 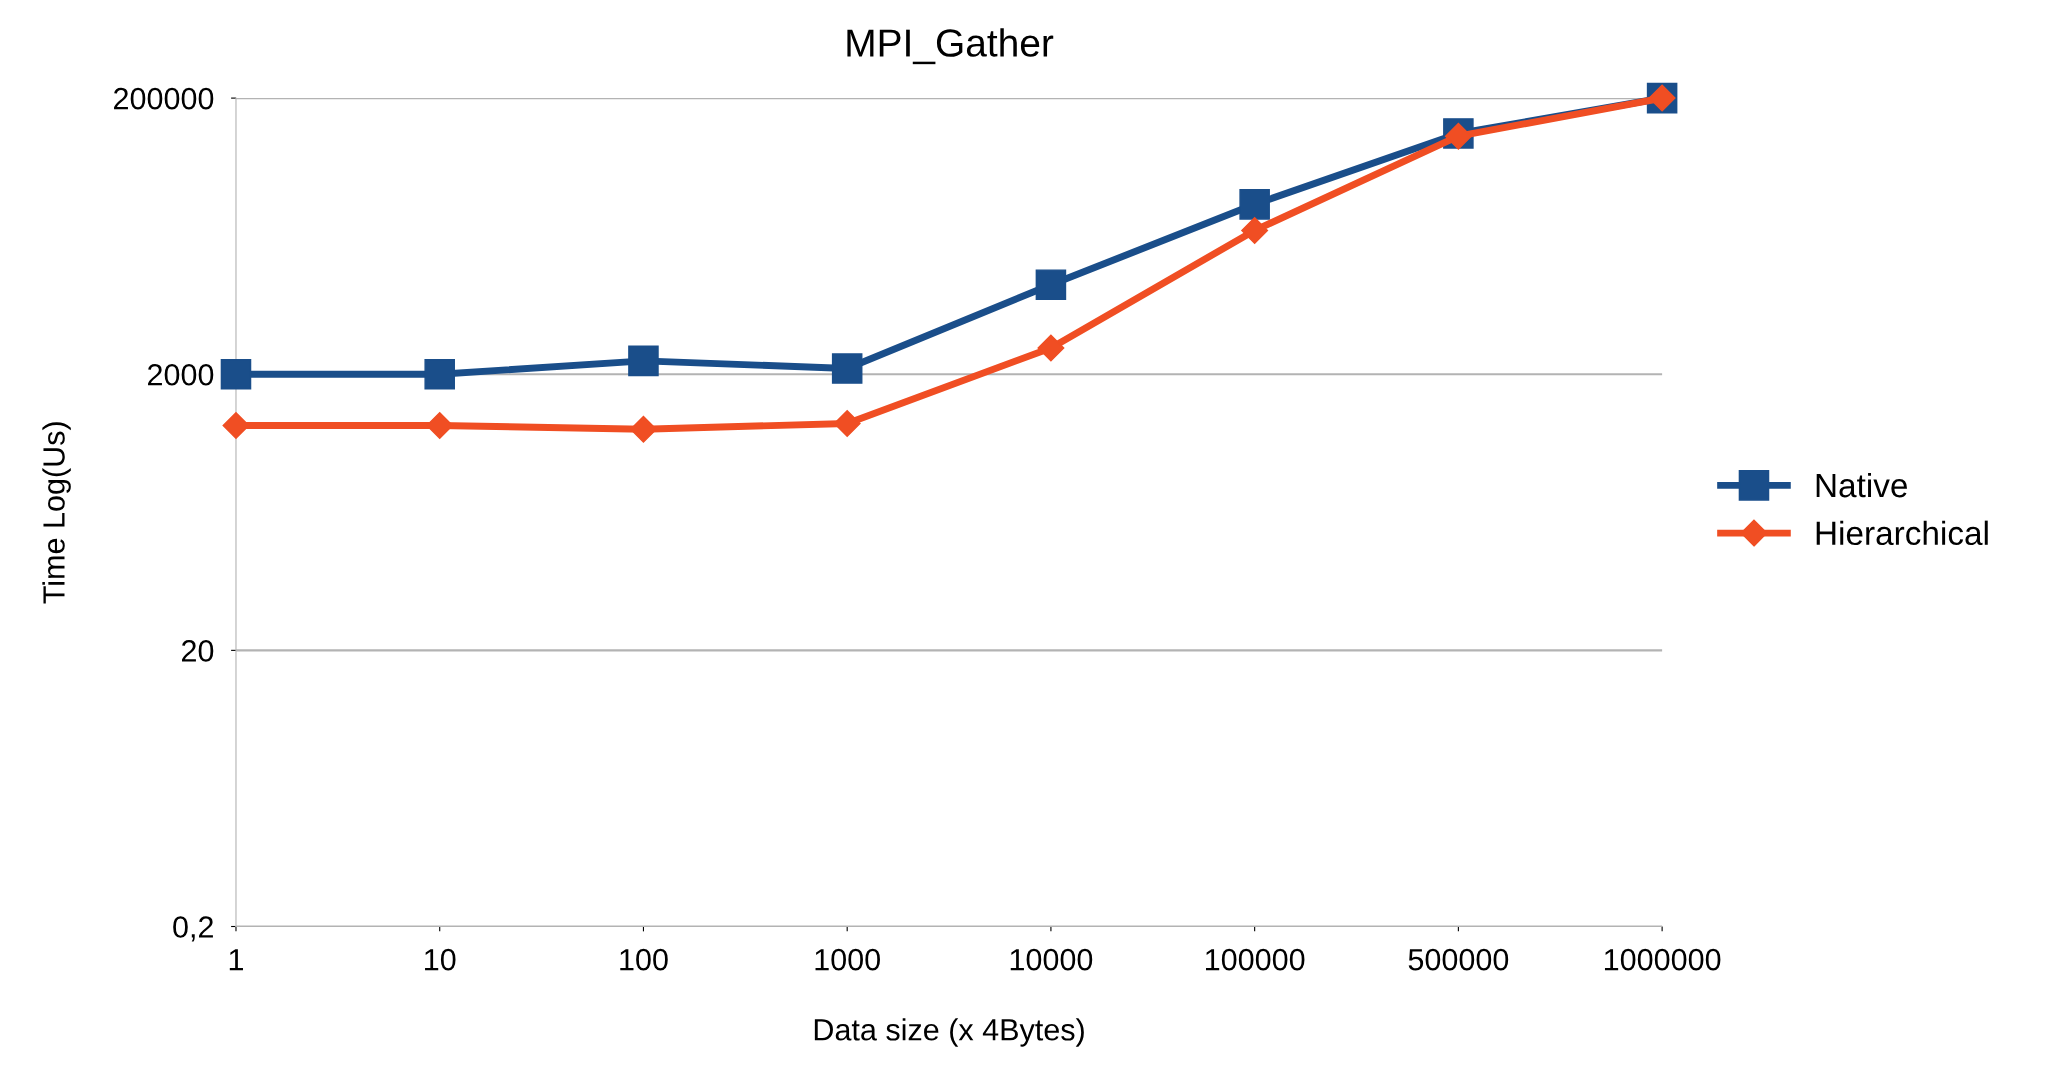 What do you see at coordinates (236, 960) in the screenshot?
I see `x-tick-label: 1` at bounding box center [236, 960].